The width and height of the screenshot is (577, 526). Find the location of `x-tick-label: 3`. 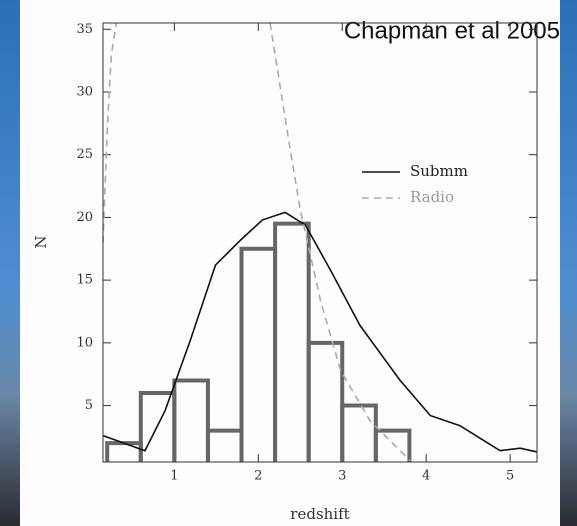

x-tick-label: 3 is located at coordinates (342, 476).